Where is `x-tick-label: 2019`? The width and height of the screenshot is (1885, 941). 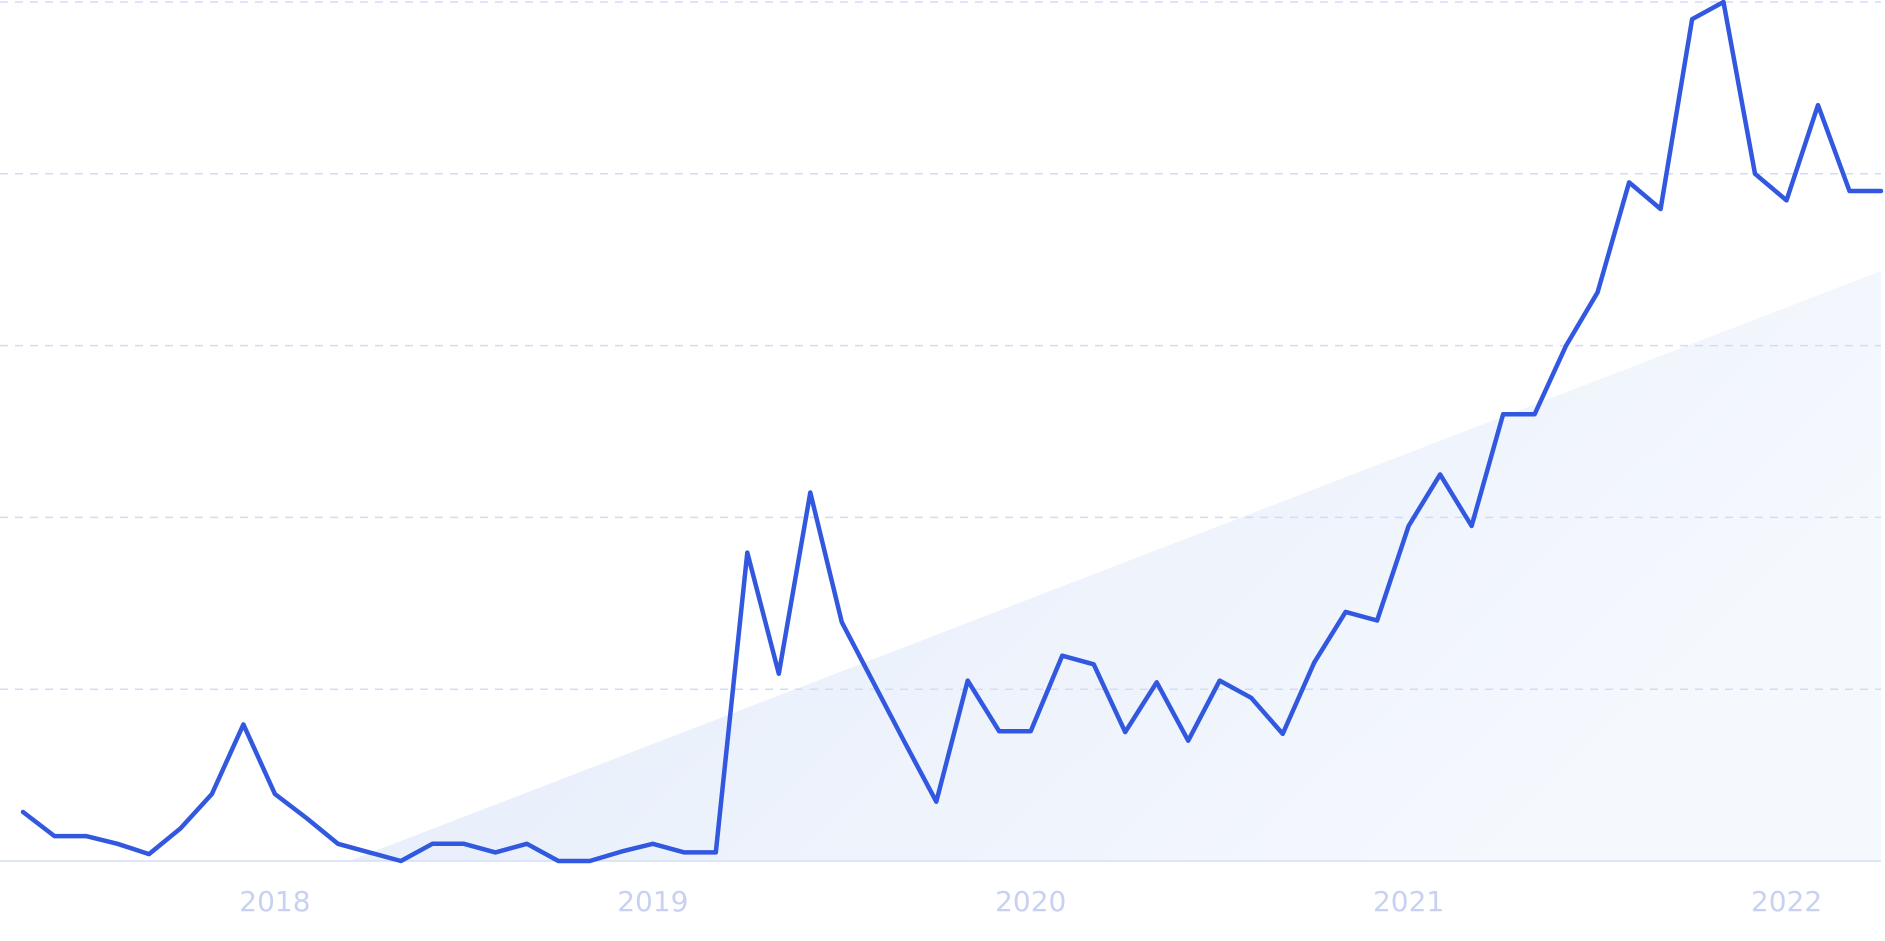
x-tick-label: 2019 is located at coordinates (652, 901).